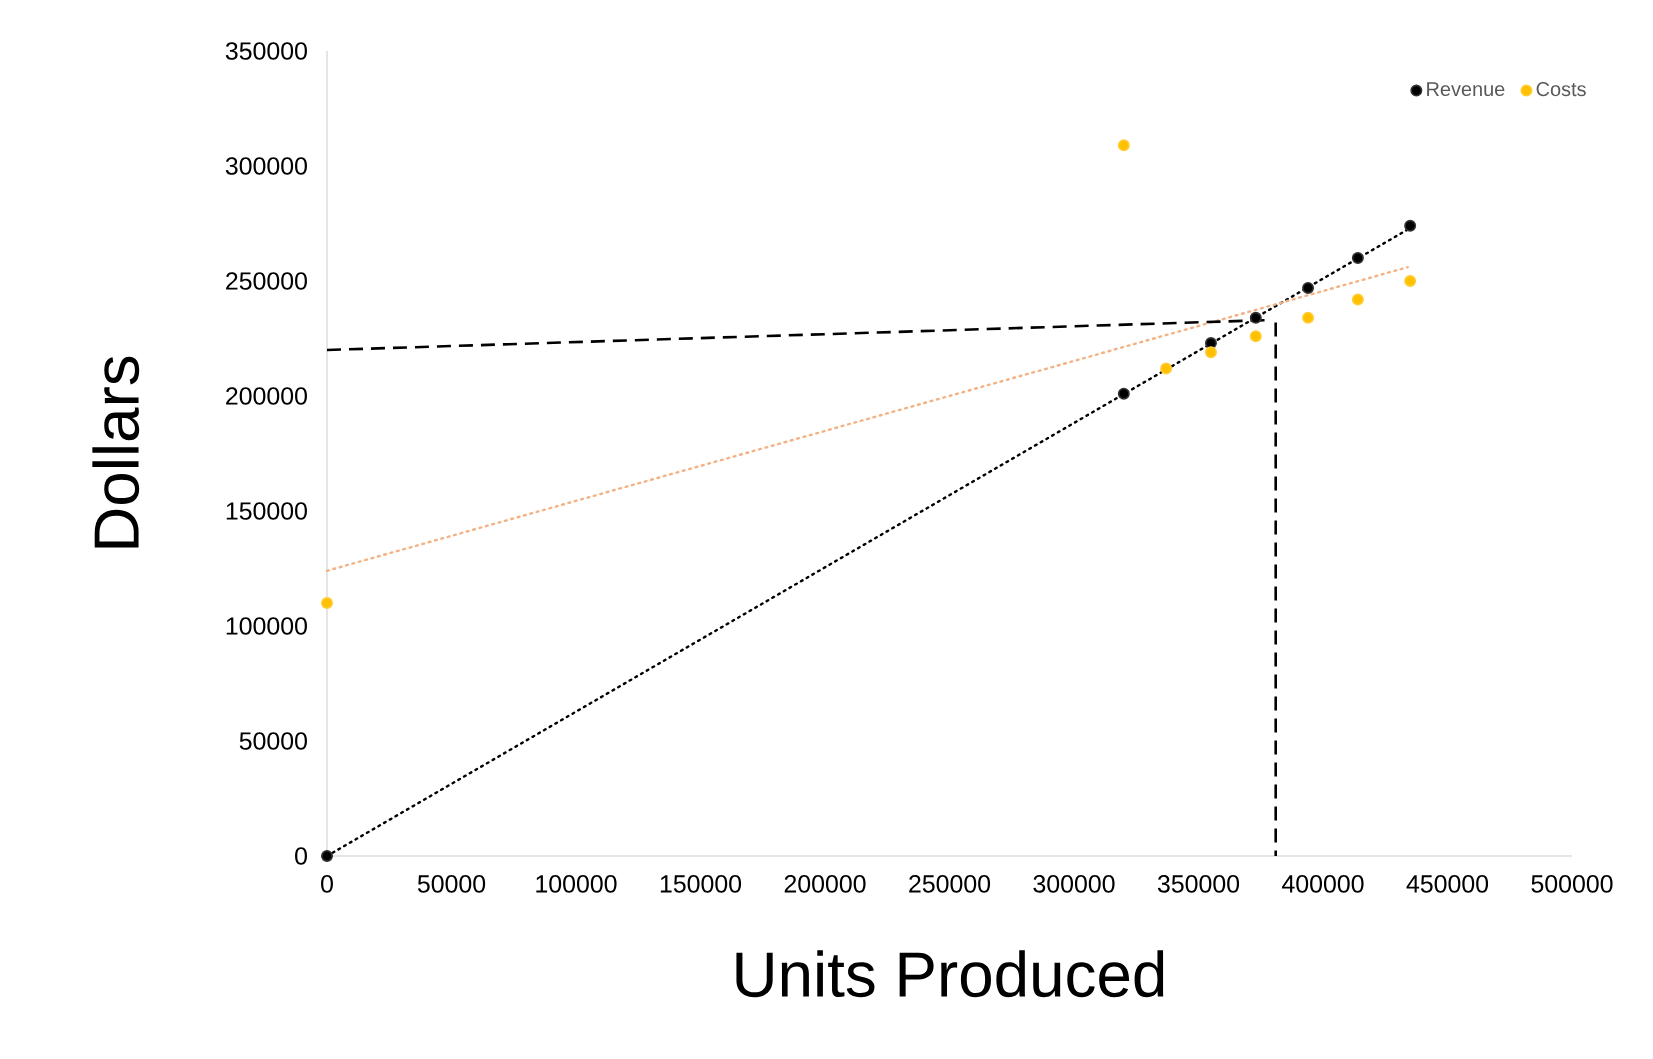 This screenshot has height=1059, width=1653. Describe the element at coordinates (266, 396) in the screenshot. I see `y-tick-label: 200000` at that location.